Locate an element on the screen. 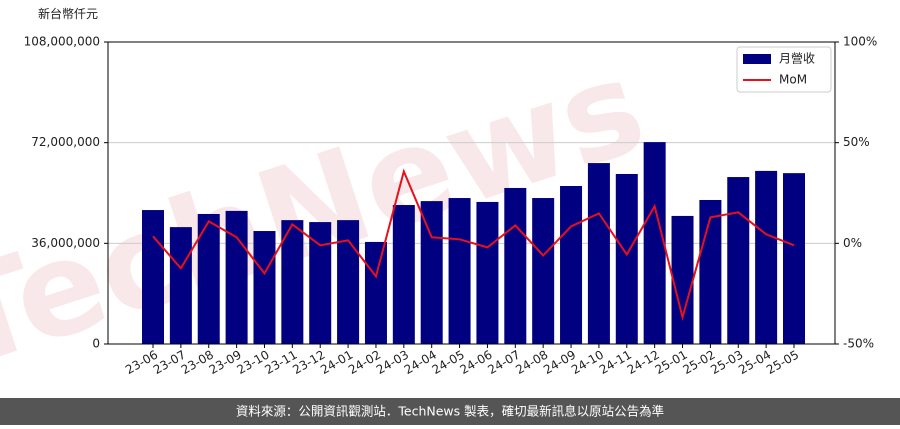  footer-text: 資料來源：公開資訊觀測站．TechNews 製表，確切最新訊息以原站公告為準 is located at coordinates (450, 411).